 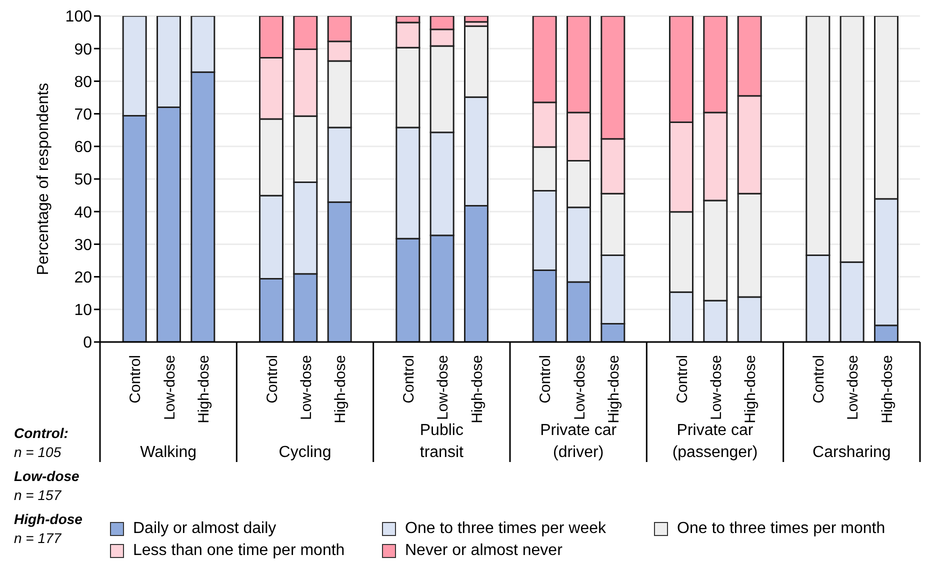 I want to click on text: Walking, so click(x=168, y=452).